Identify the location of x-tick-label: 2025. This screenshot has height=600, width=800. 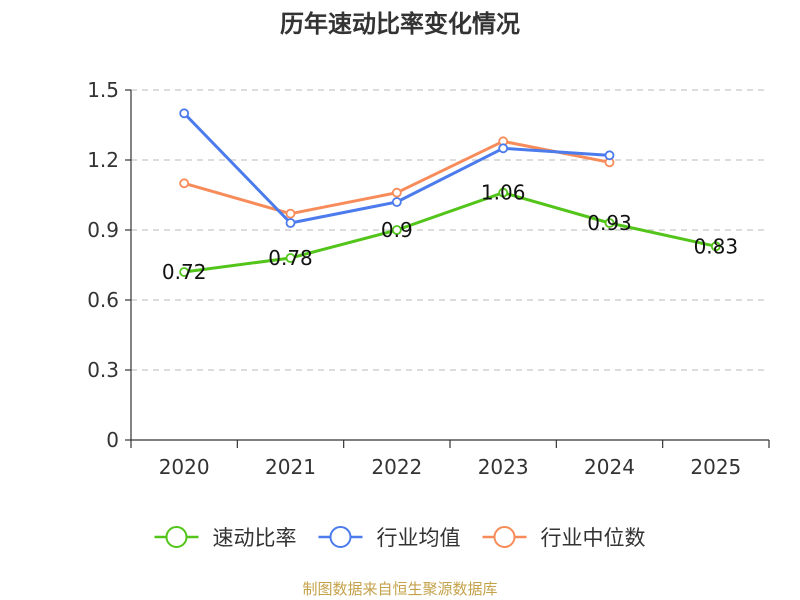
(715, 467).